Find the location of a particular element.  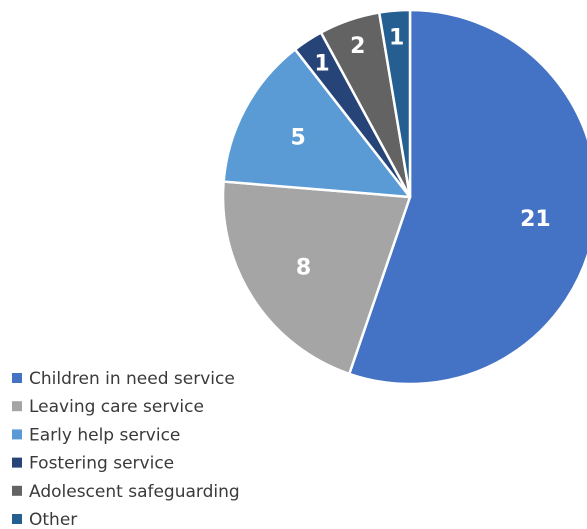

legend-label: Fostering service is located at coordinates (101, 464).